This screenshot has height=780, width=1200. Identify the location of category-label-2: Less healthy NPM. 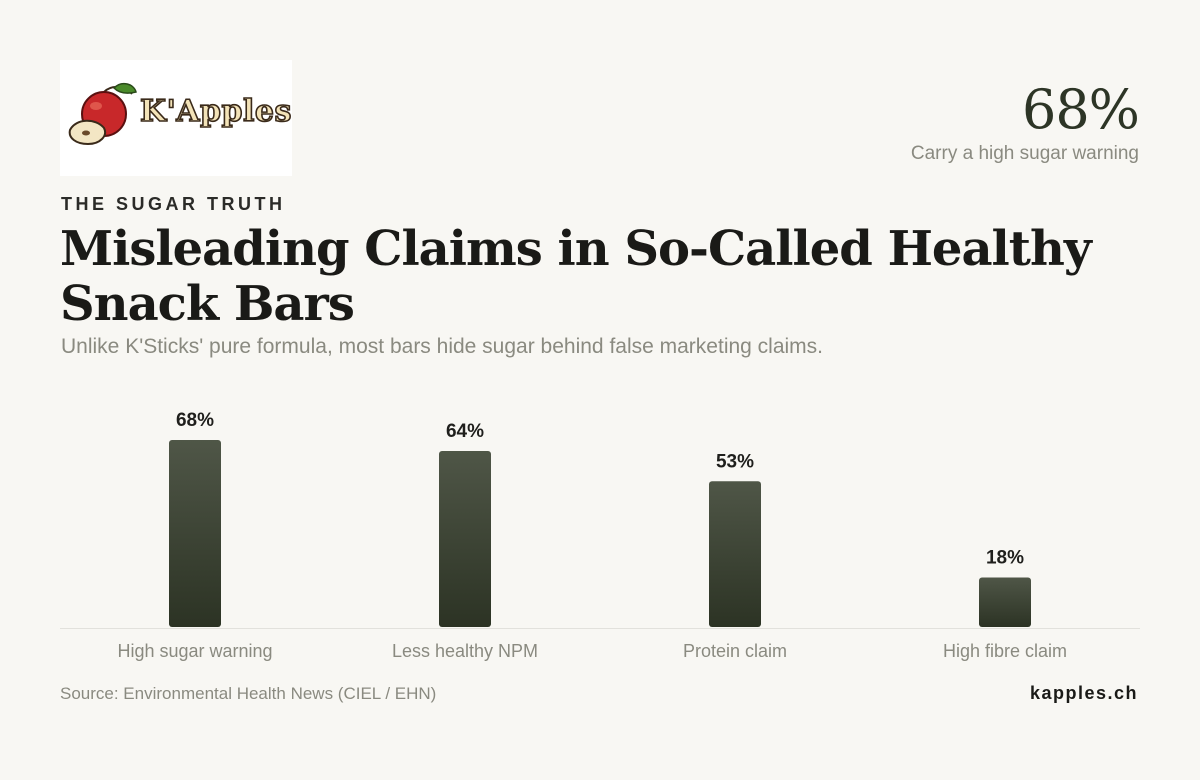
(465, 651).